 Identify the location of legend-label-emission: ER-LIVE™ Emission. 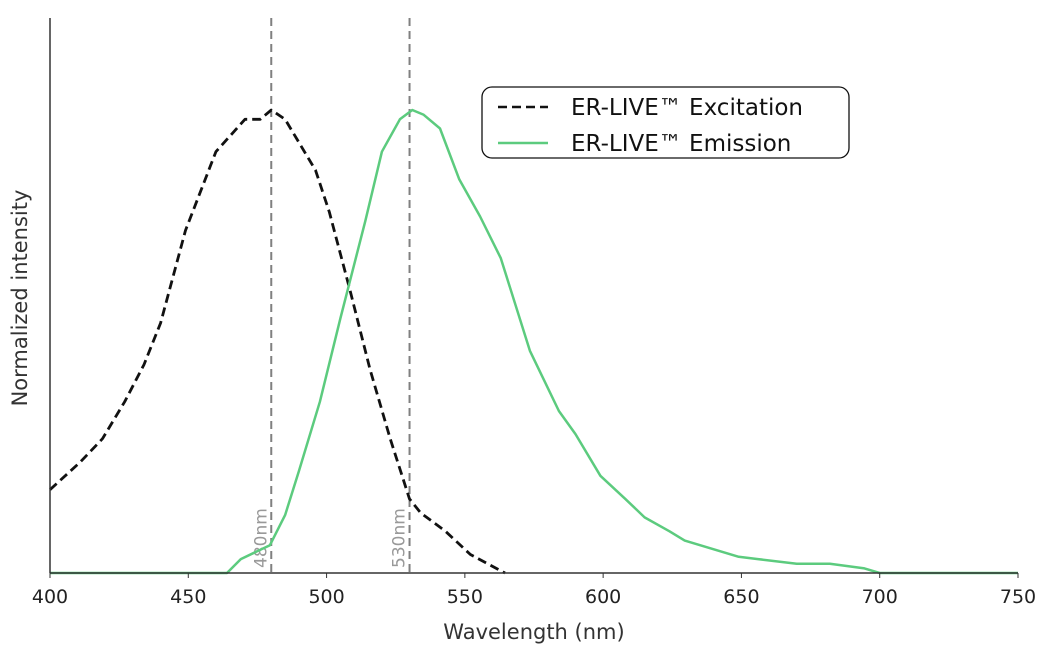
(681, 144).